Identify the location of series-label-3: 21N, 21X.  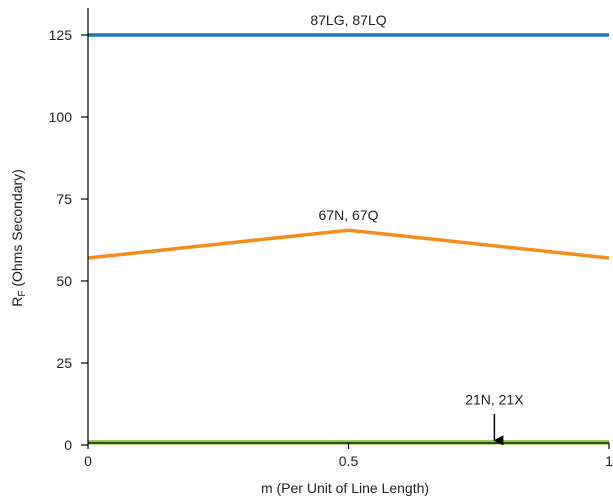
(494, 399).